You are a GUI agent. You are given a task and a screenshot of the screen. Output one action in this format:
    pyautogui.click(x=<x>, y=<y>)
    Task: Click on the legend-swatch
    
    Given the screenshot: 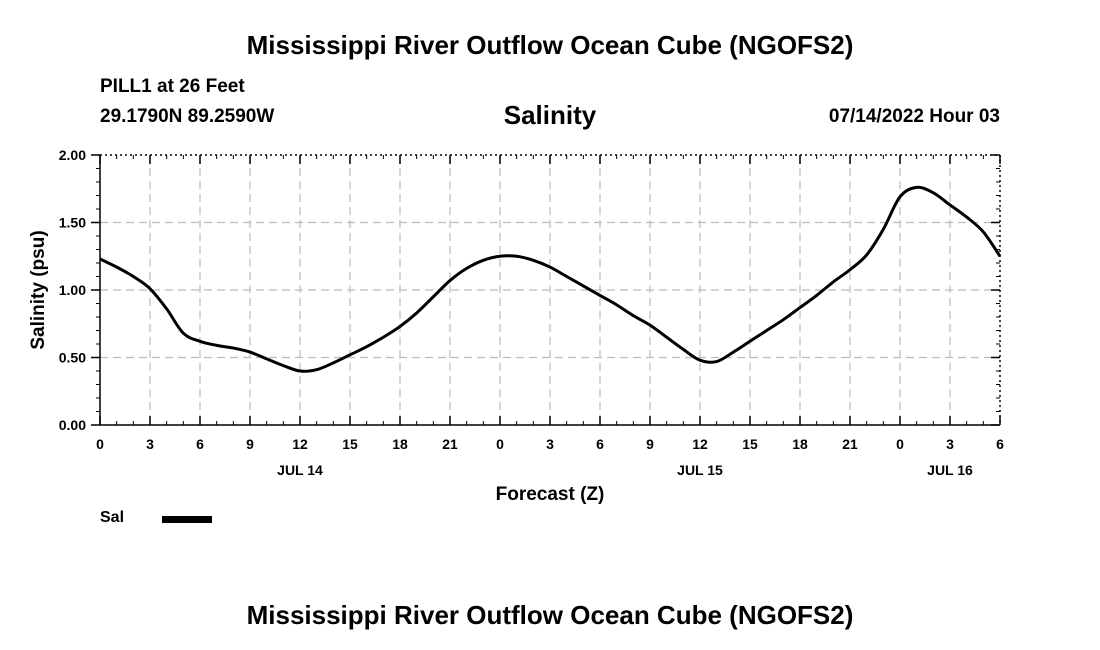 What is the action you would take?
    pyautogui.click(x=187, y=519)
    